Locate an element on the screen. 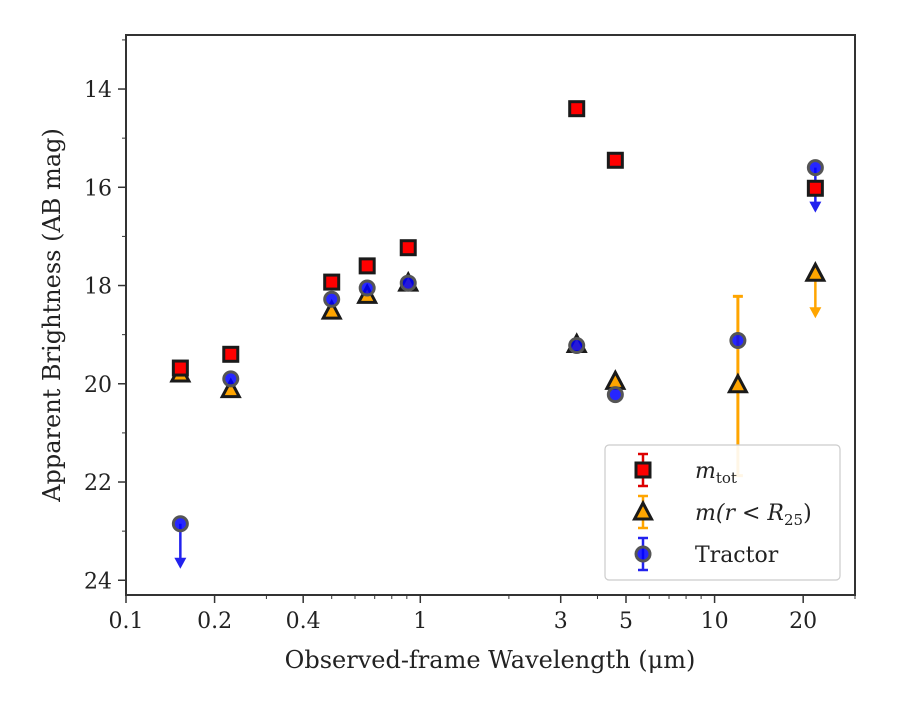 The image size is (900, 704). legend-label-1: m(r < R25) is located at coordinates (753, 515).